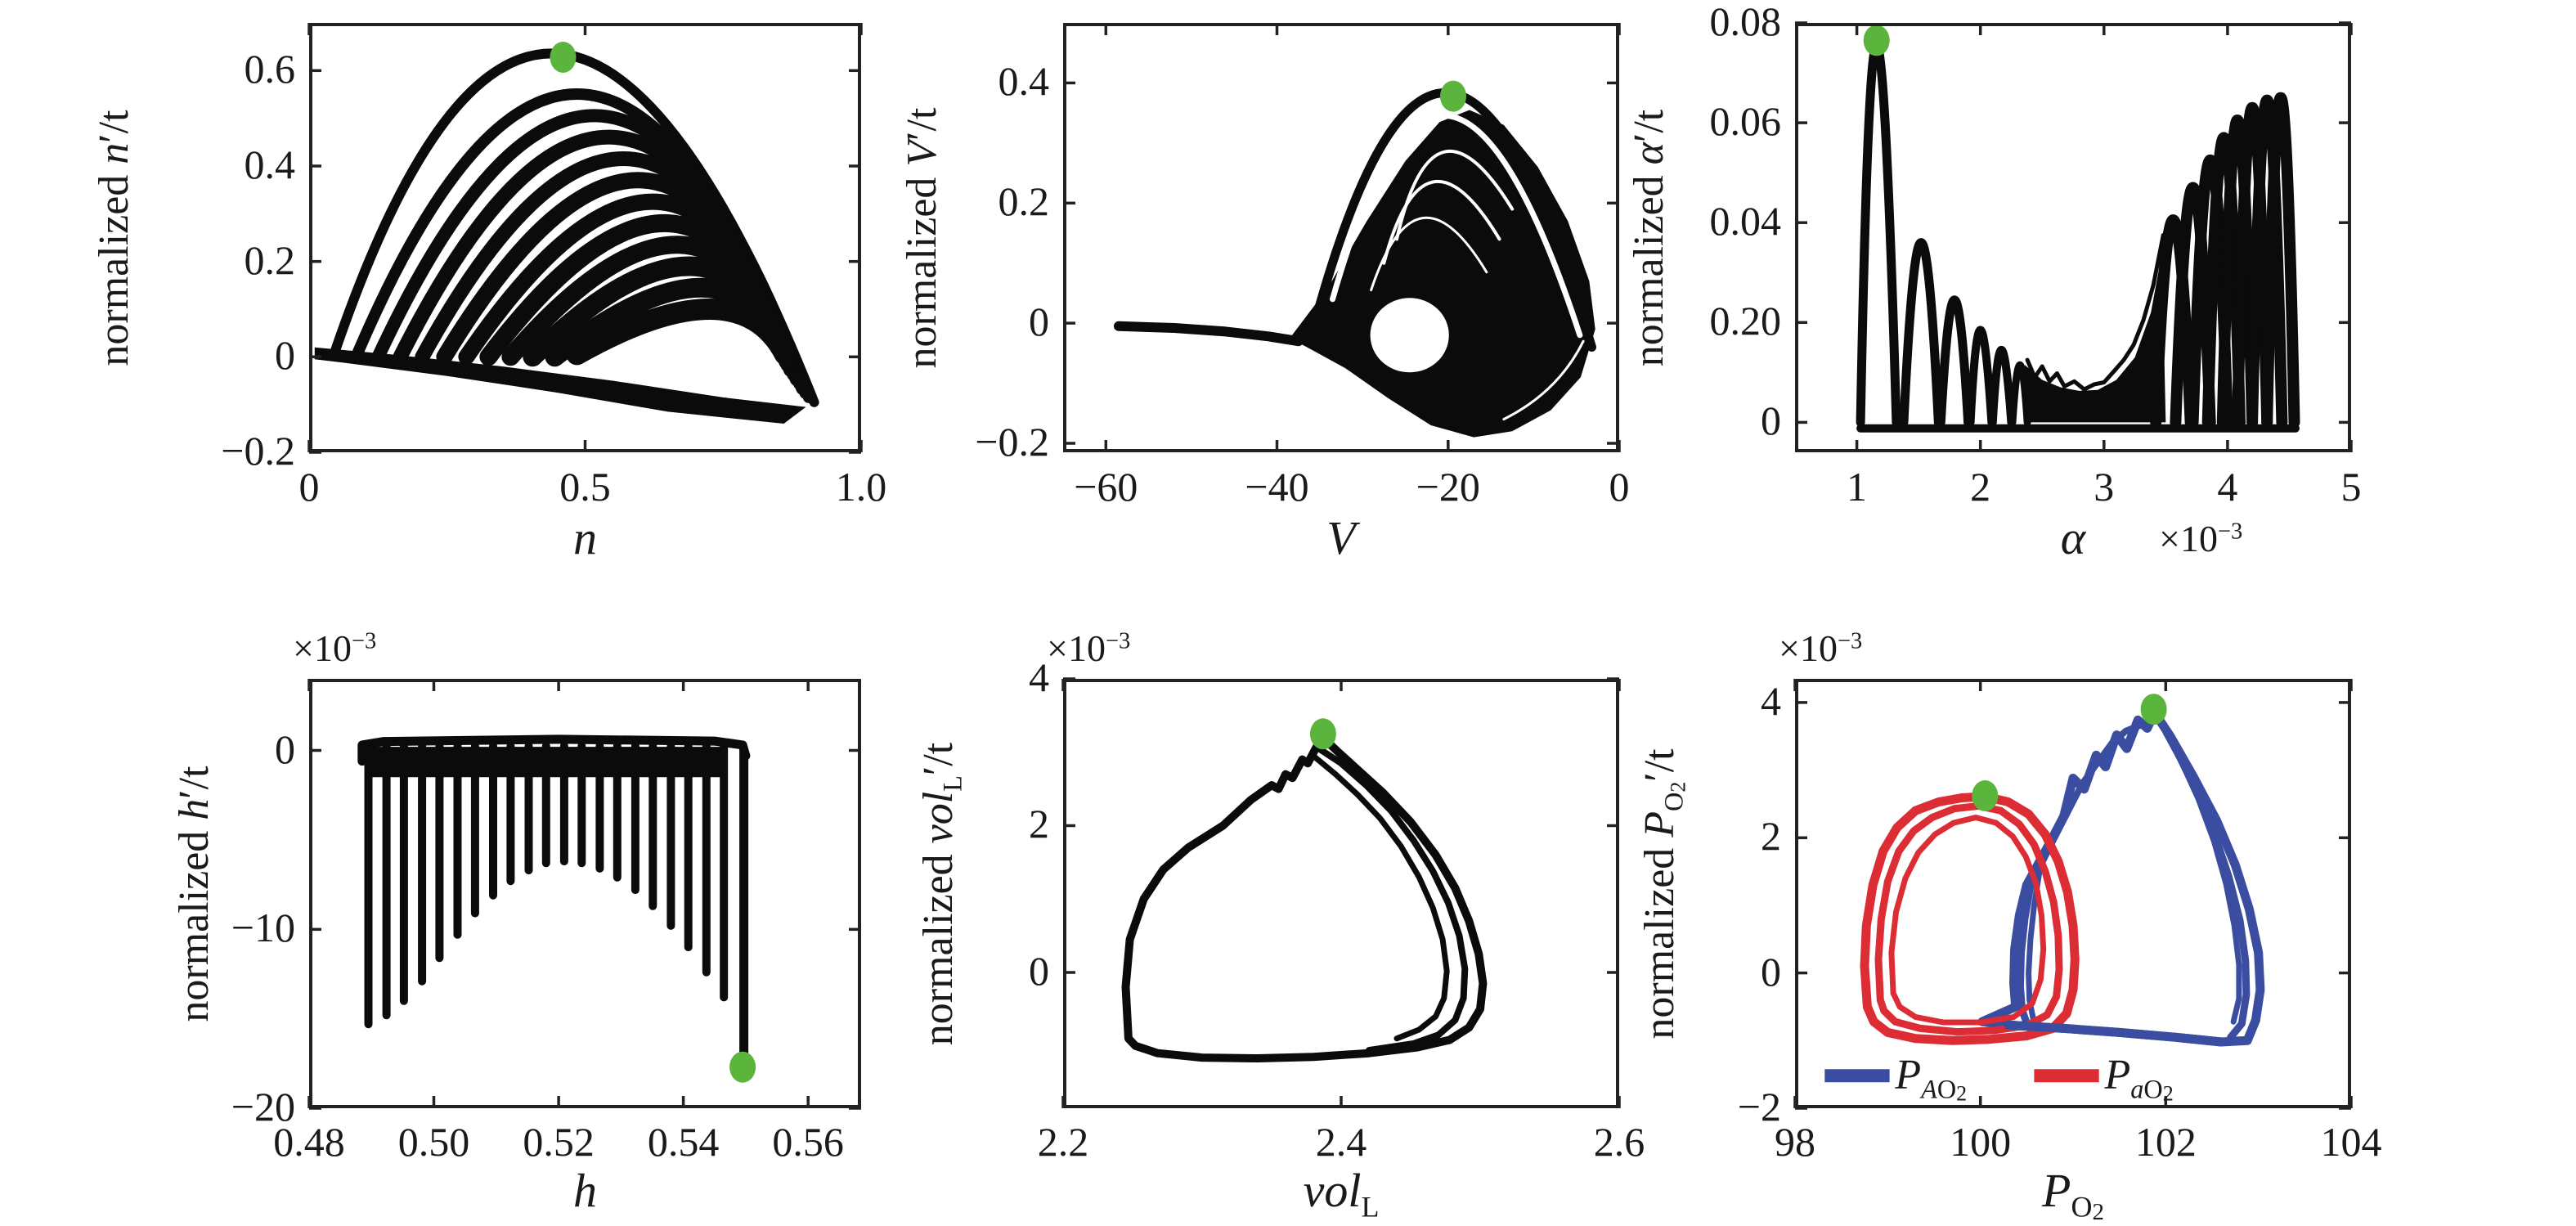  Describe the element at coordinates (585, 487) in the screenshot. I see `x-tick-label: 0.5` at that location.